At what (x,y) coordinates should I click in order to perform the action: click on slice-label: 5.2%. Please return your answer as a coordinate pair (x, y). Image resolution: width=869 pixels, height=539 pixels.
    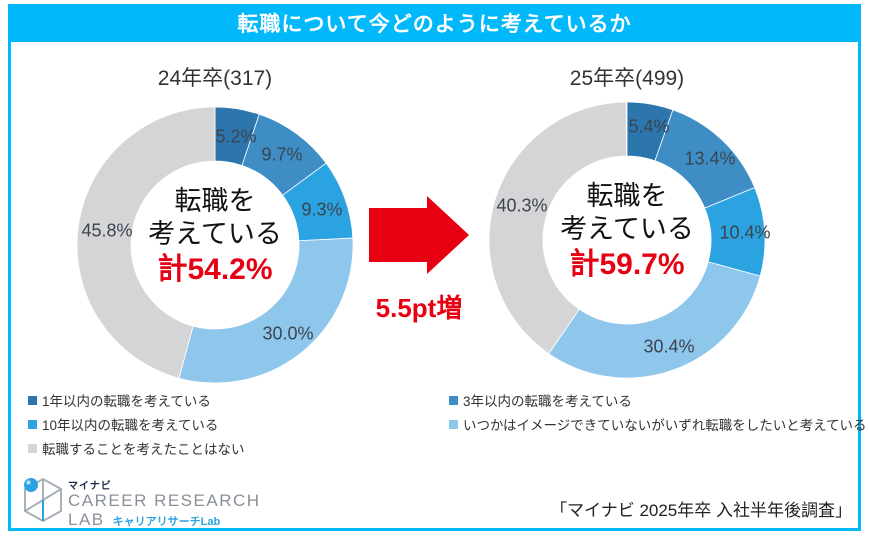
    Looking at the image, I should click on (236, 136).